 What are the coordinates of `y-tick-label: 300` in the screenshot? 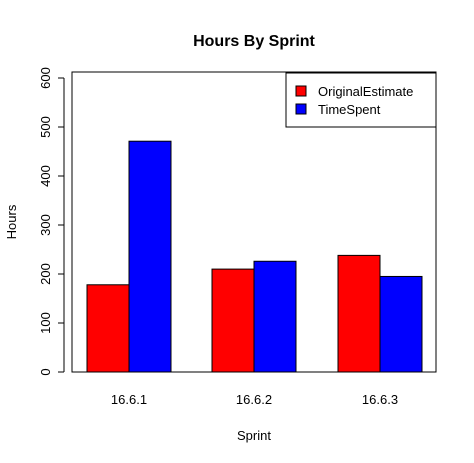 It's located at (45, 225).